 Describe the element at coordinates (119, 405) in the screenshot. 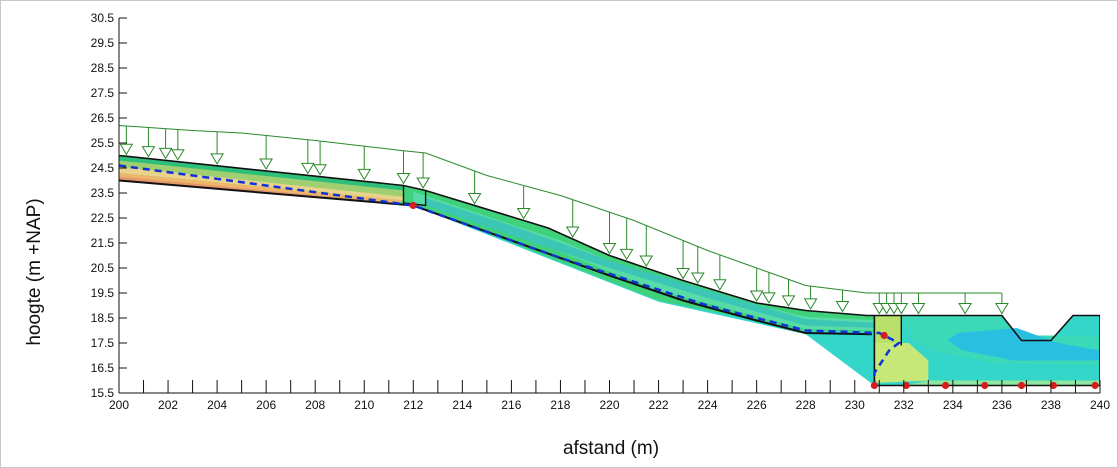

I see `x-tick-label: 200` at that location.